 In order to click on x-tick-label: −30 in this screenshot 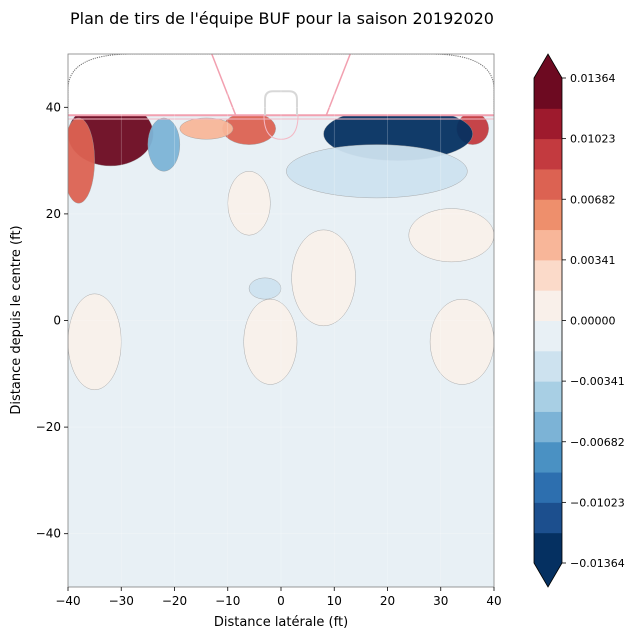, I will do `click(121, 601)`.